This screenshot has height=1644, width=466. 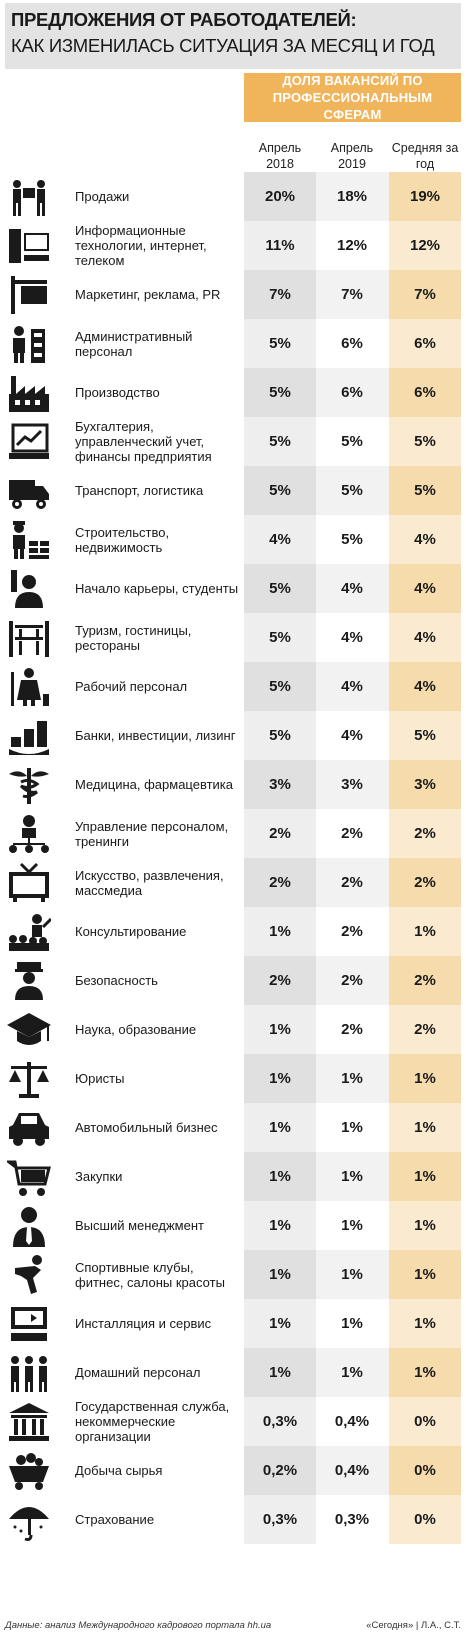 I want to click on table-row-factory: Производство 5% 6% 6%, so click(x=233, y=392).